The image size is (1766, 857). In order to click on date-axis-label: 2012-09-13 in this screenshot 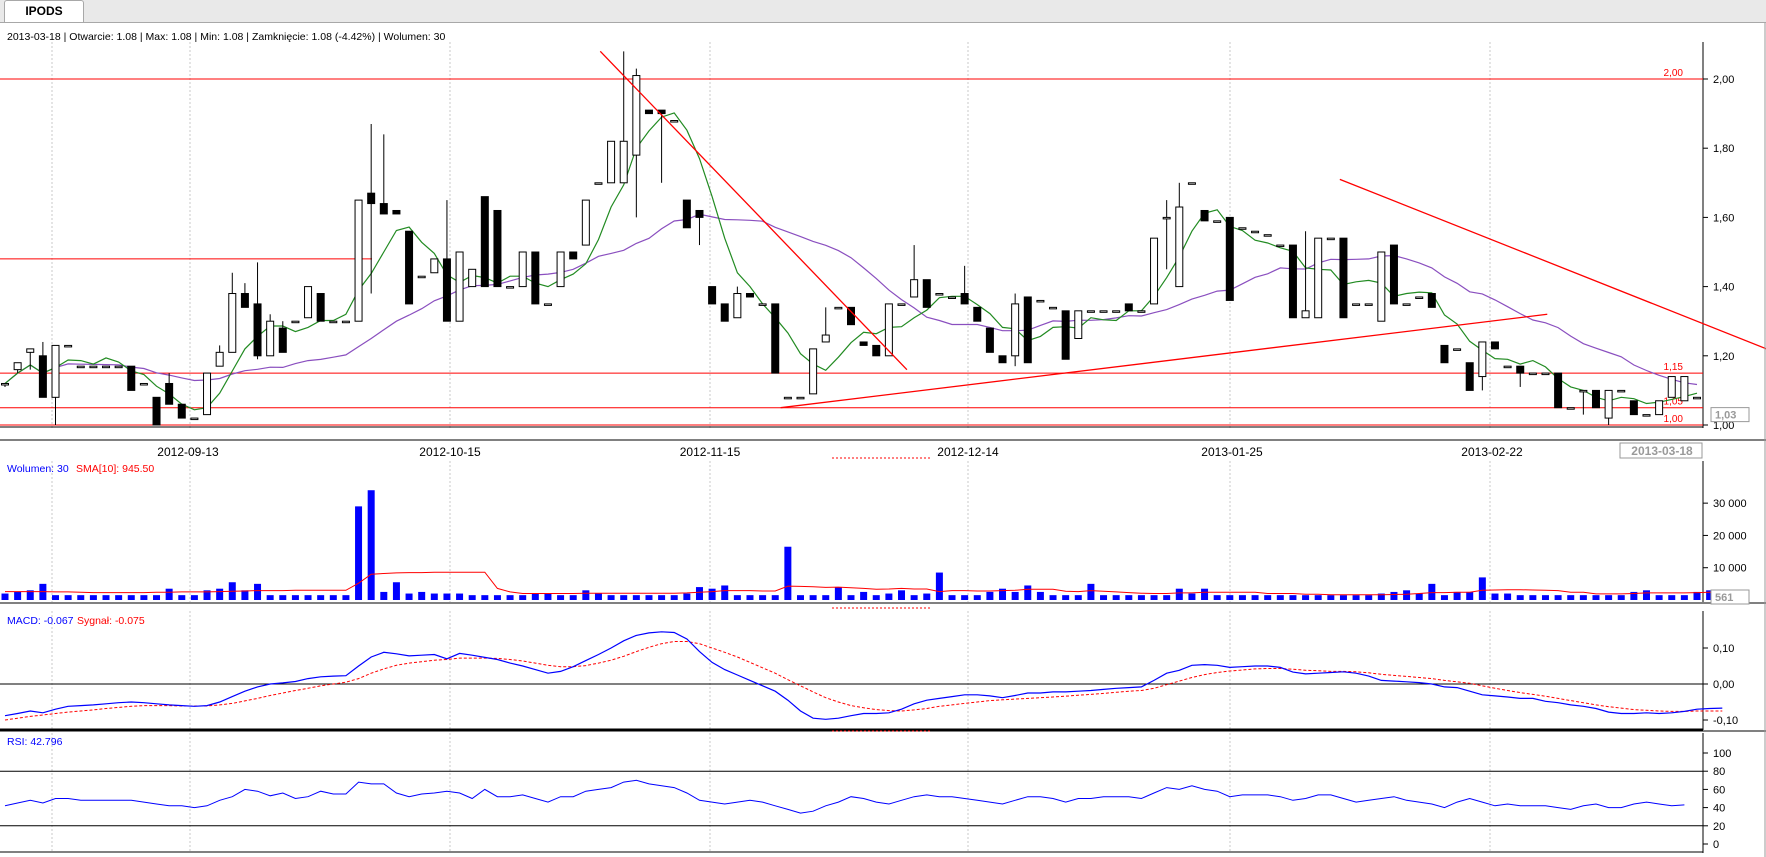, I will do `click(188, 452)`.